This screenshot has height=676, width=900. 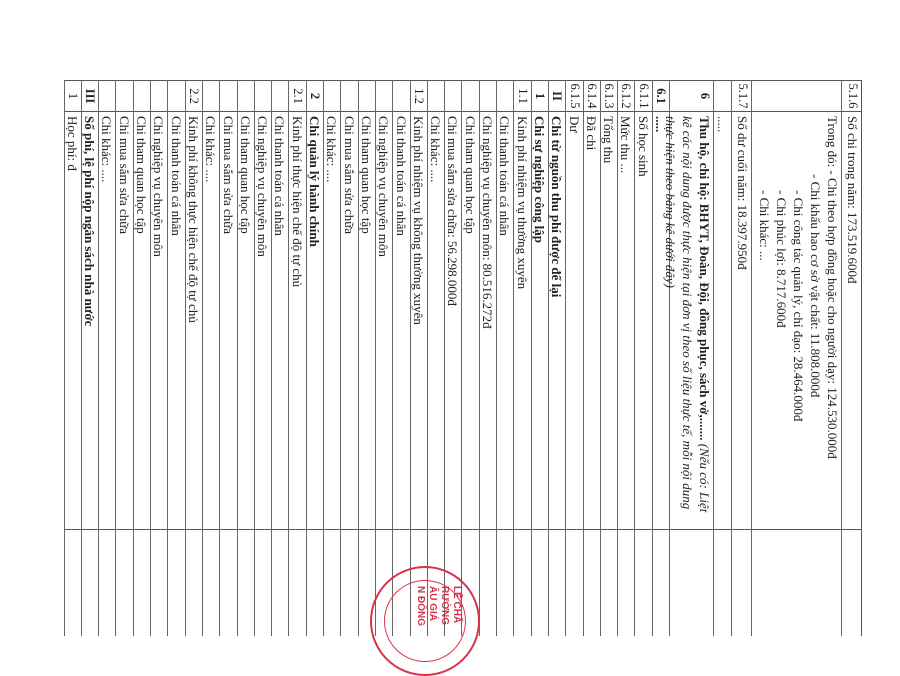 What do you see at coordinates (228, 321) in the screenshot?
I see `row-content: Chi mua sắm sửa chữa` at bounding box center [228, 321].